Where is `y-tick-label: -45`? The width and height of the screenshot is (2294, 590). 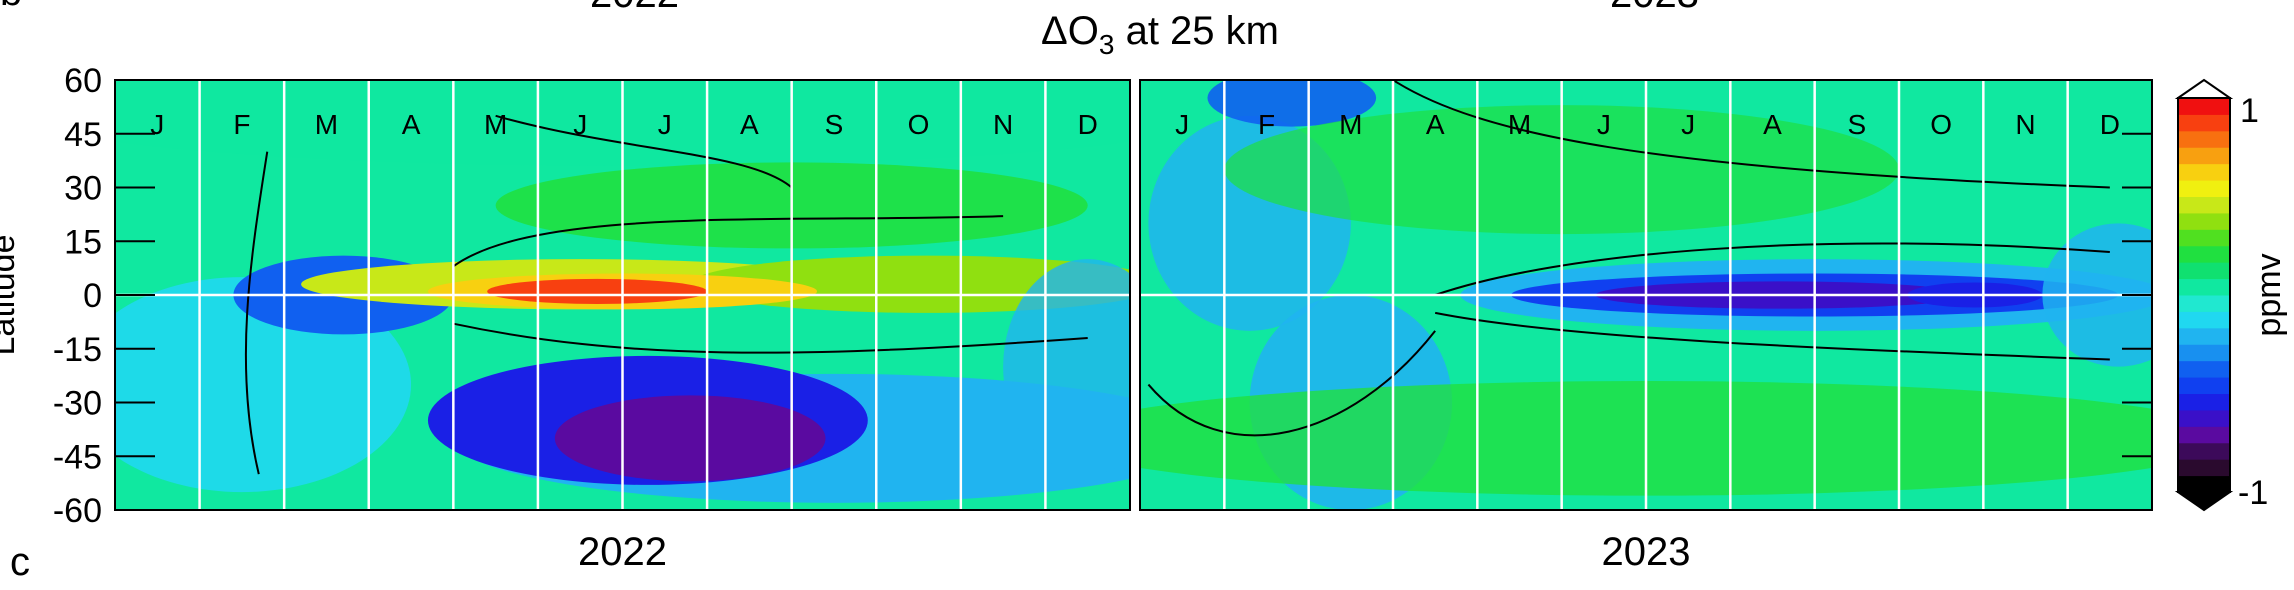 y-tick-label: -45 is located at coordinates (77, 457).